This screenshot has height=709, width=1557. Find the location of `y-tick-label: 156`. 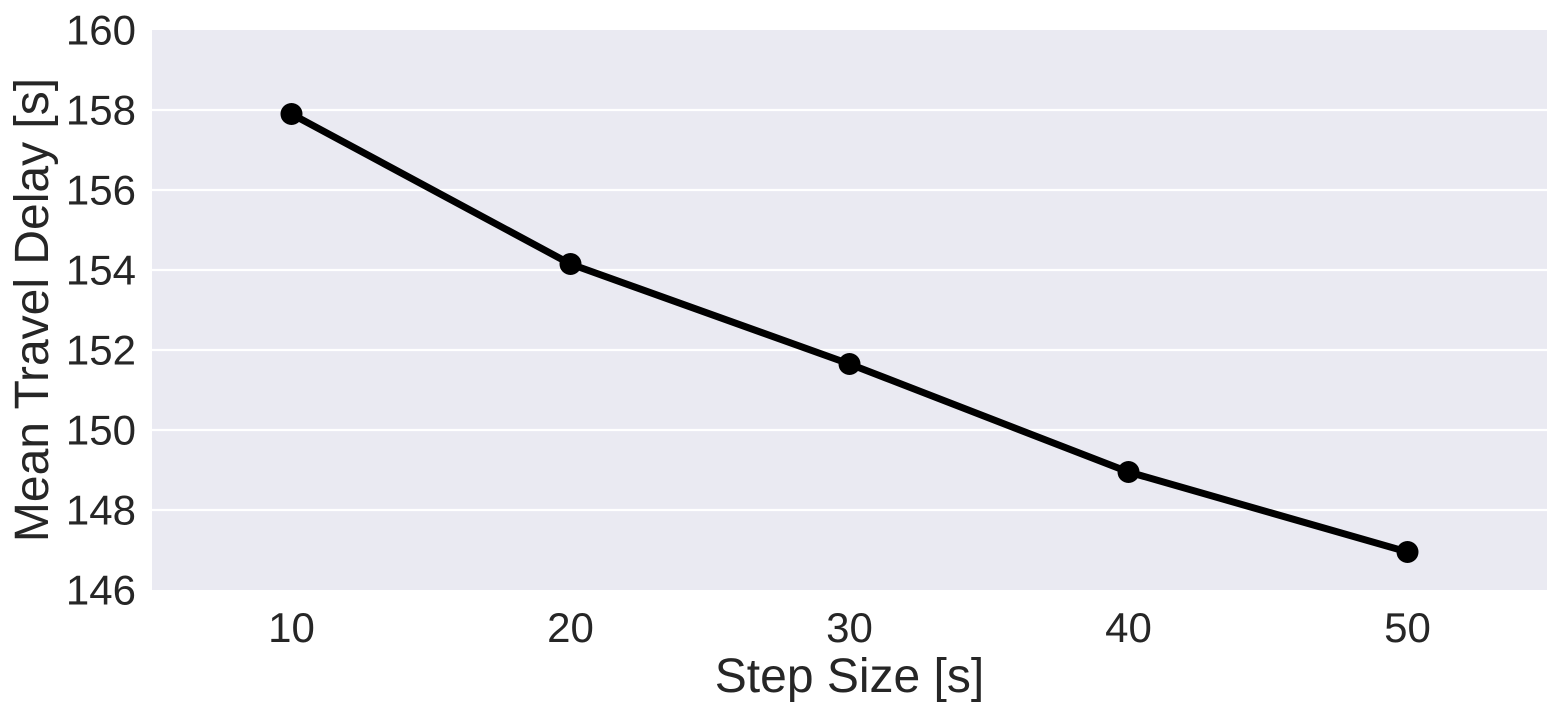

y-tick-label: 156 is located at coordinates (101, 190).